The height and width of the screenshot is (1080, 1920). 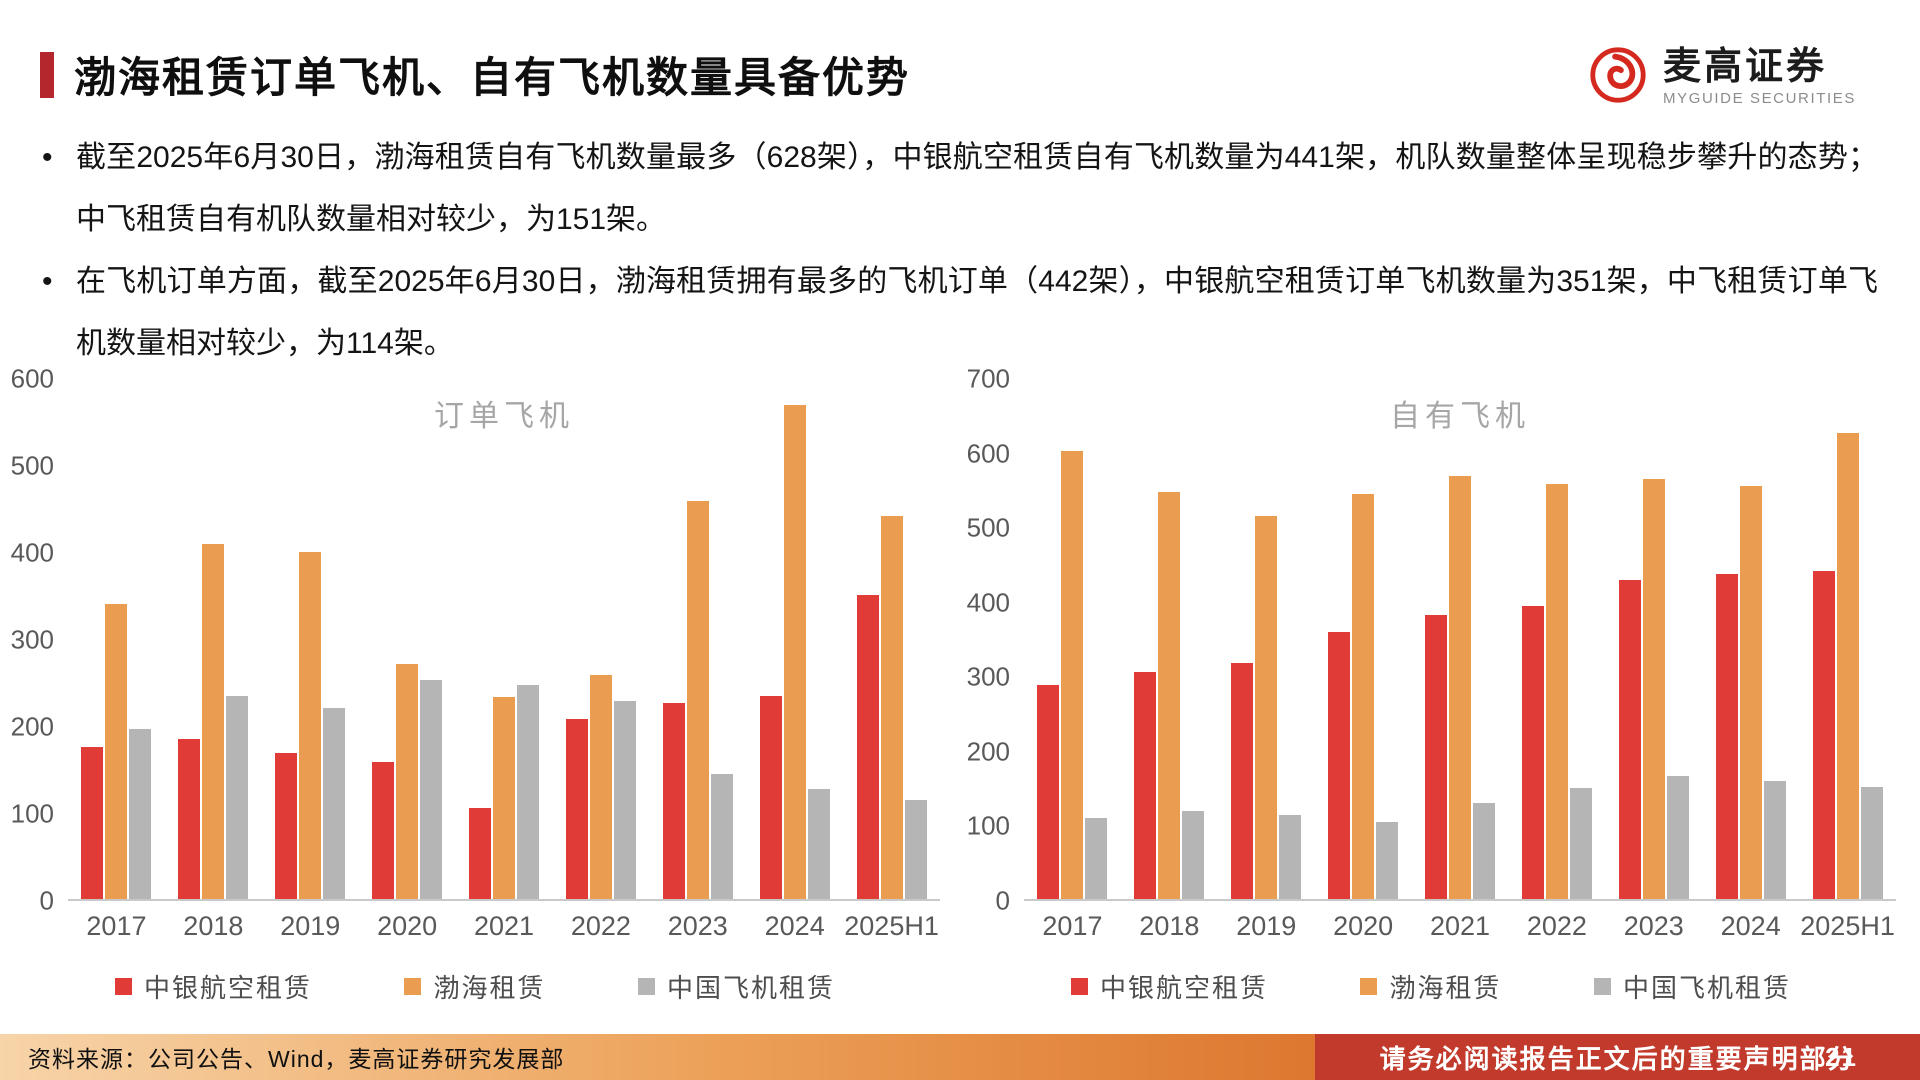 What do you see at coordinates (1750, 926) in the screenshot?
I see `x-tick-label: 2024` at bounding box center [1750, 926].